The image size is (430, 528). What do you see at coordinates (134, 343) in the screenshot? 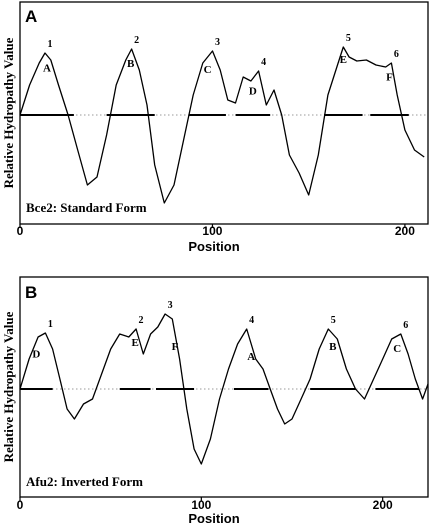
I see `panel-b-segment-label: E` at bounding box center [134, 343].